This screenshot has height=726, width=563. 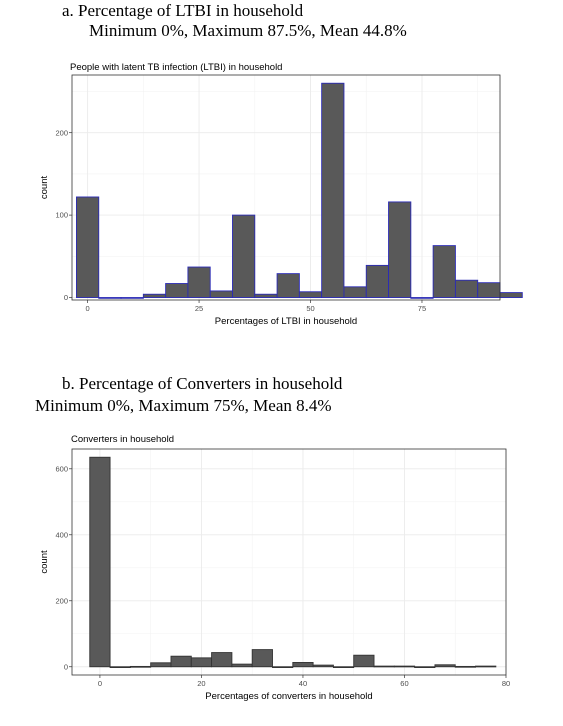 I want to click on x-tick-label: 80, so click(x=506, y=683).